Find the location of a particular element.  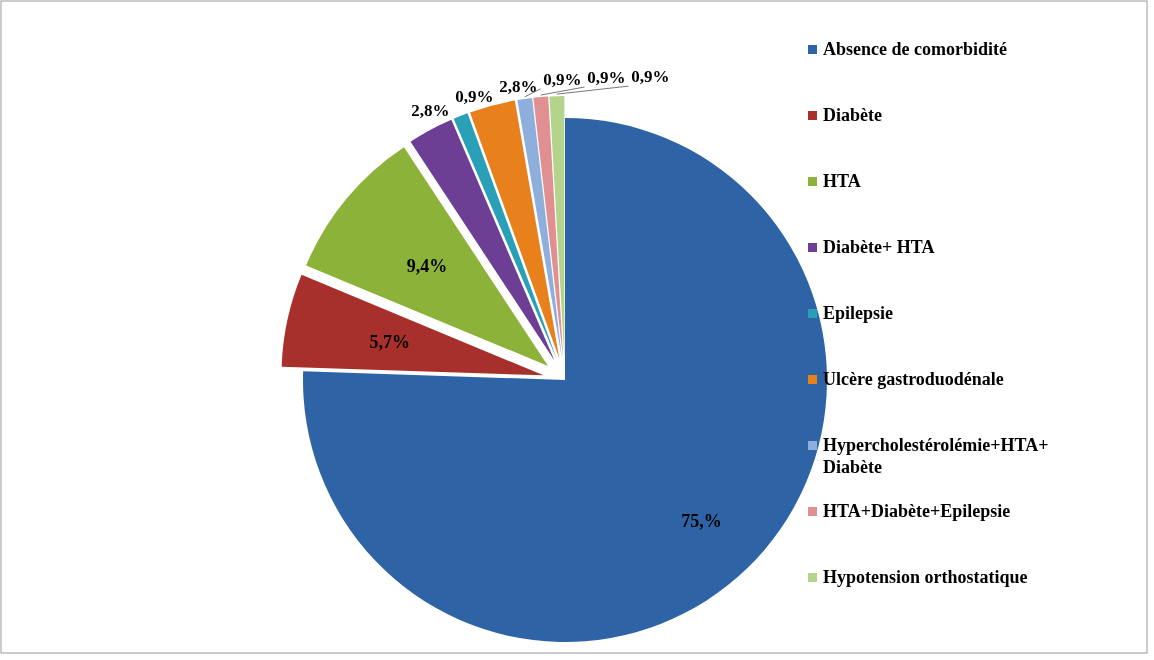

data-label: 75,% is located at coordinates (701, 521).